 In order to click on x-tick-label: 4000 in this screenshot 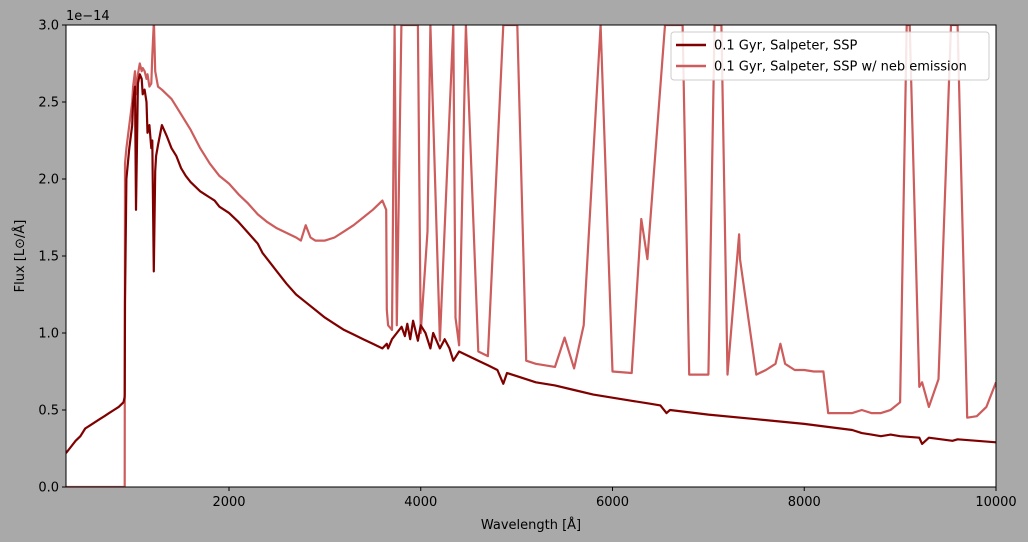, I will do `click(420, 502)`.